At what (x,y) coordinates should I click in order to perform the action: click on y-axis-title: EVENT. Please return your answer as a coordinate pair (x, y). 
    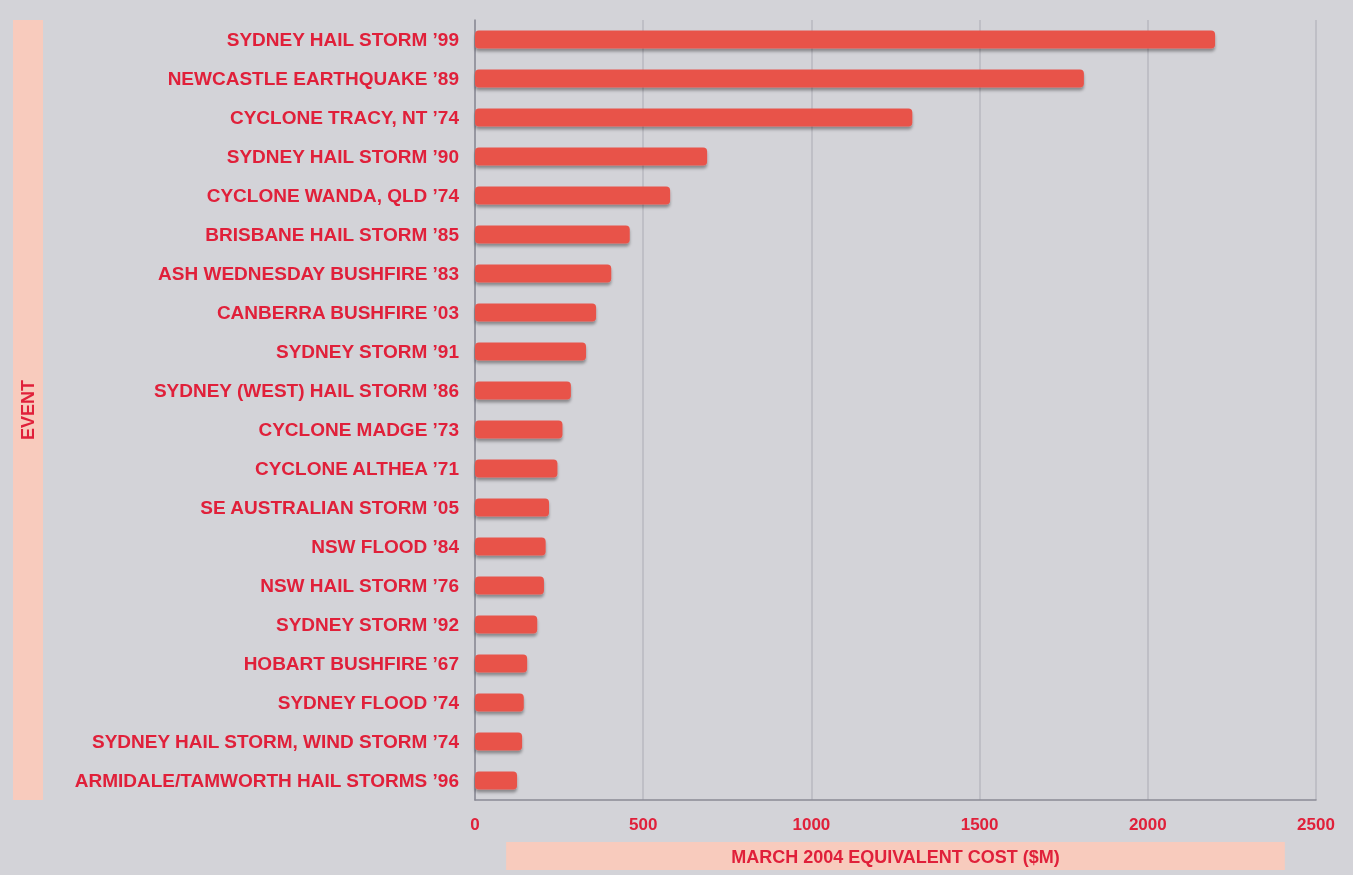
    Looking at the image, I should click on (28, 410).